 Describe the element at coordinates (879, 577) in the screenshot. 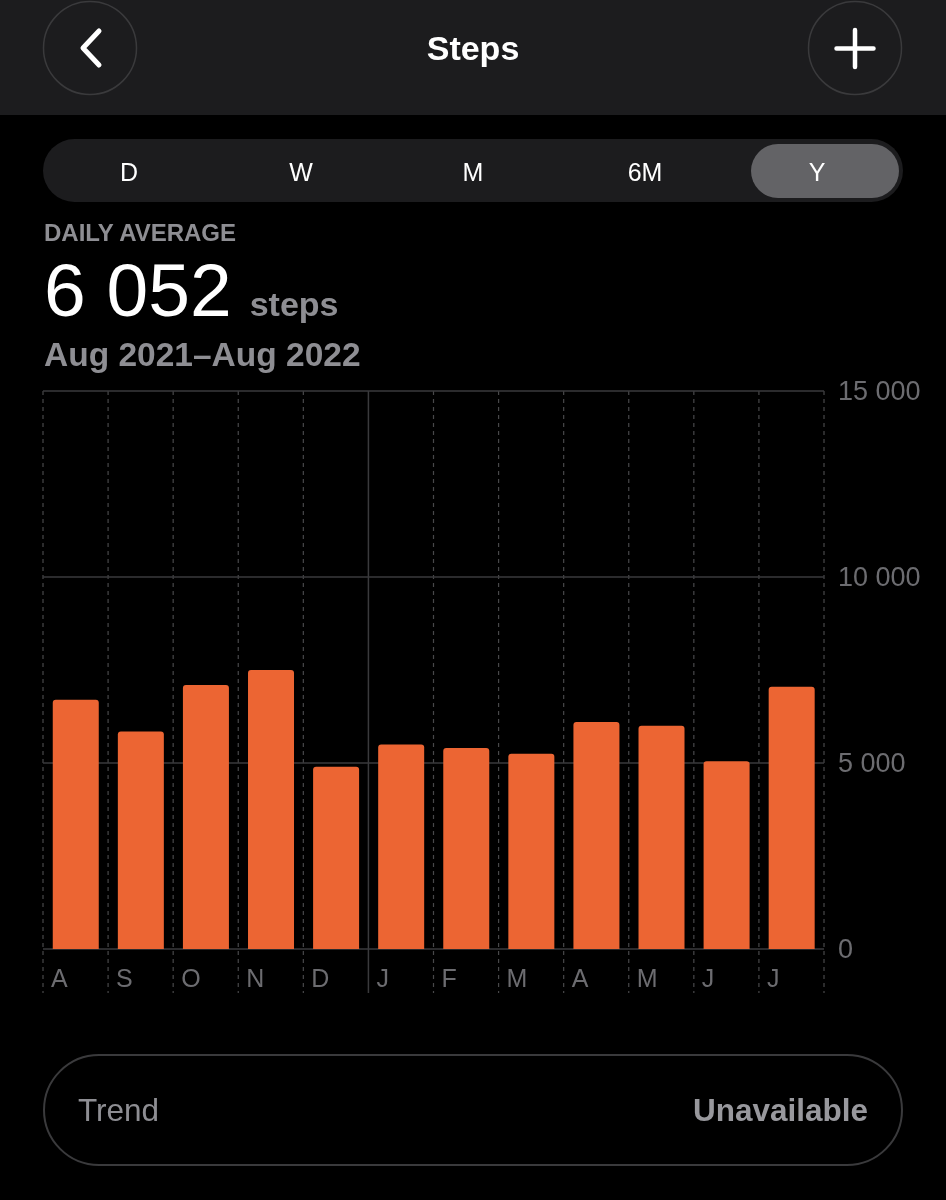

I see `y-tick-label: 10 000` at that location.